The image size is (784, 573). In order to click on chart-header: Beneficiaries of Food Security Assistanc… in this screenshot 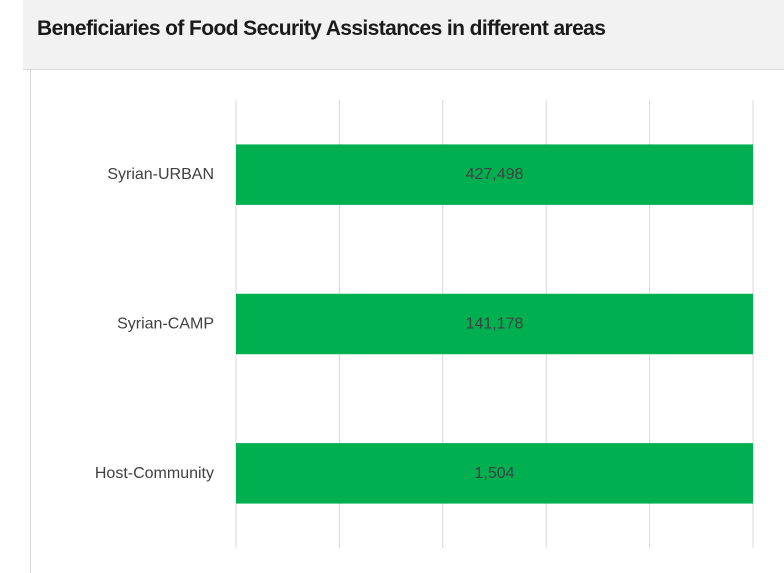, I will do `click(403, 35)`.